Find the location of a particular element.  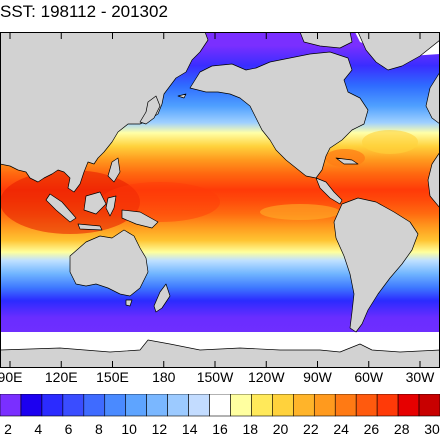

colorbar-label: 2 is located at coordinates (8, 429).